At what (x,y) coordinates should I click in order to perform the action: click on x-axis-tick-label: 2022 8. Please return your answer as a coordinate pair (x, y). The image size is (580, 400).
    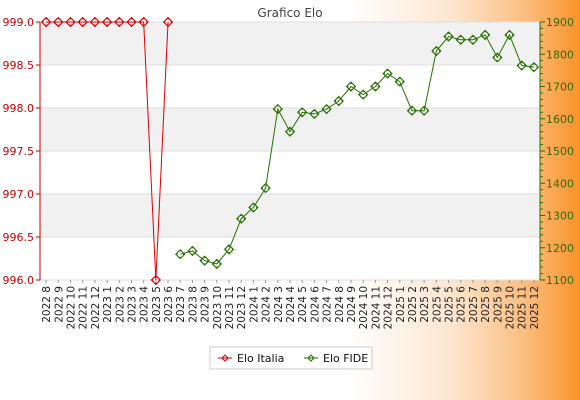
    Looking at the image, I should click on (47, 304).